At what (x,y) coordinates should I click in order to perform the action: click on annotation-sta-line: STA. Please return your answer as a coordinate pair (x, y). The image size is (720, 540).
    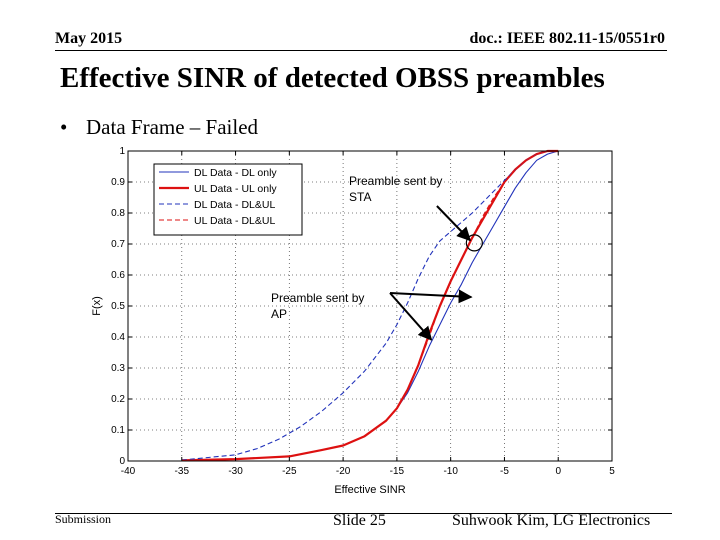
    Looking at the image, I should click on (360, 197).